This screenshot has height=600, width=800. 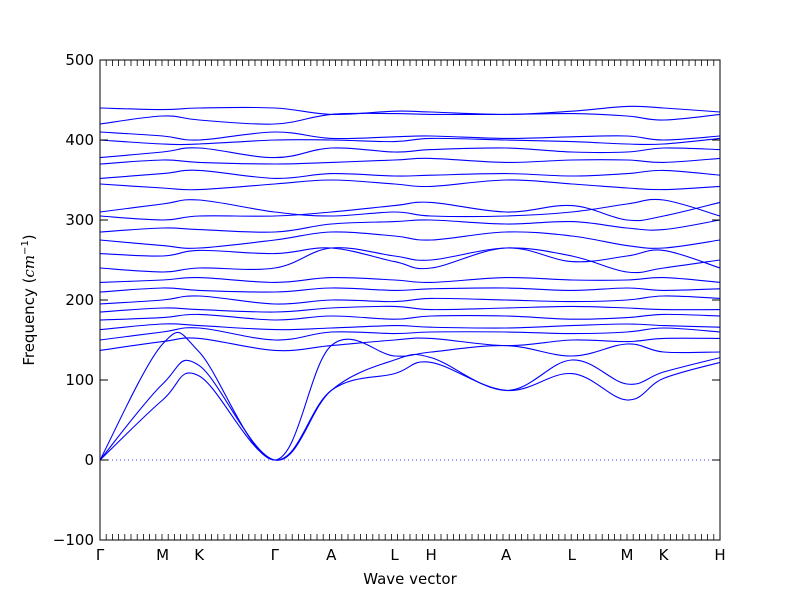 What do you see at coordinates (29, 299) in the screenshot?
I see `y-axis-label: Frequency (cm−1)` at bounding box center [29, 299].